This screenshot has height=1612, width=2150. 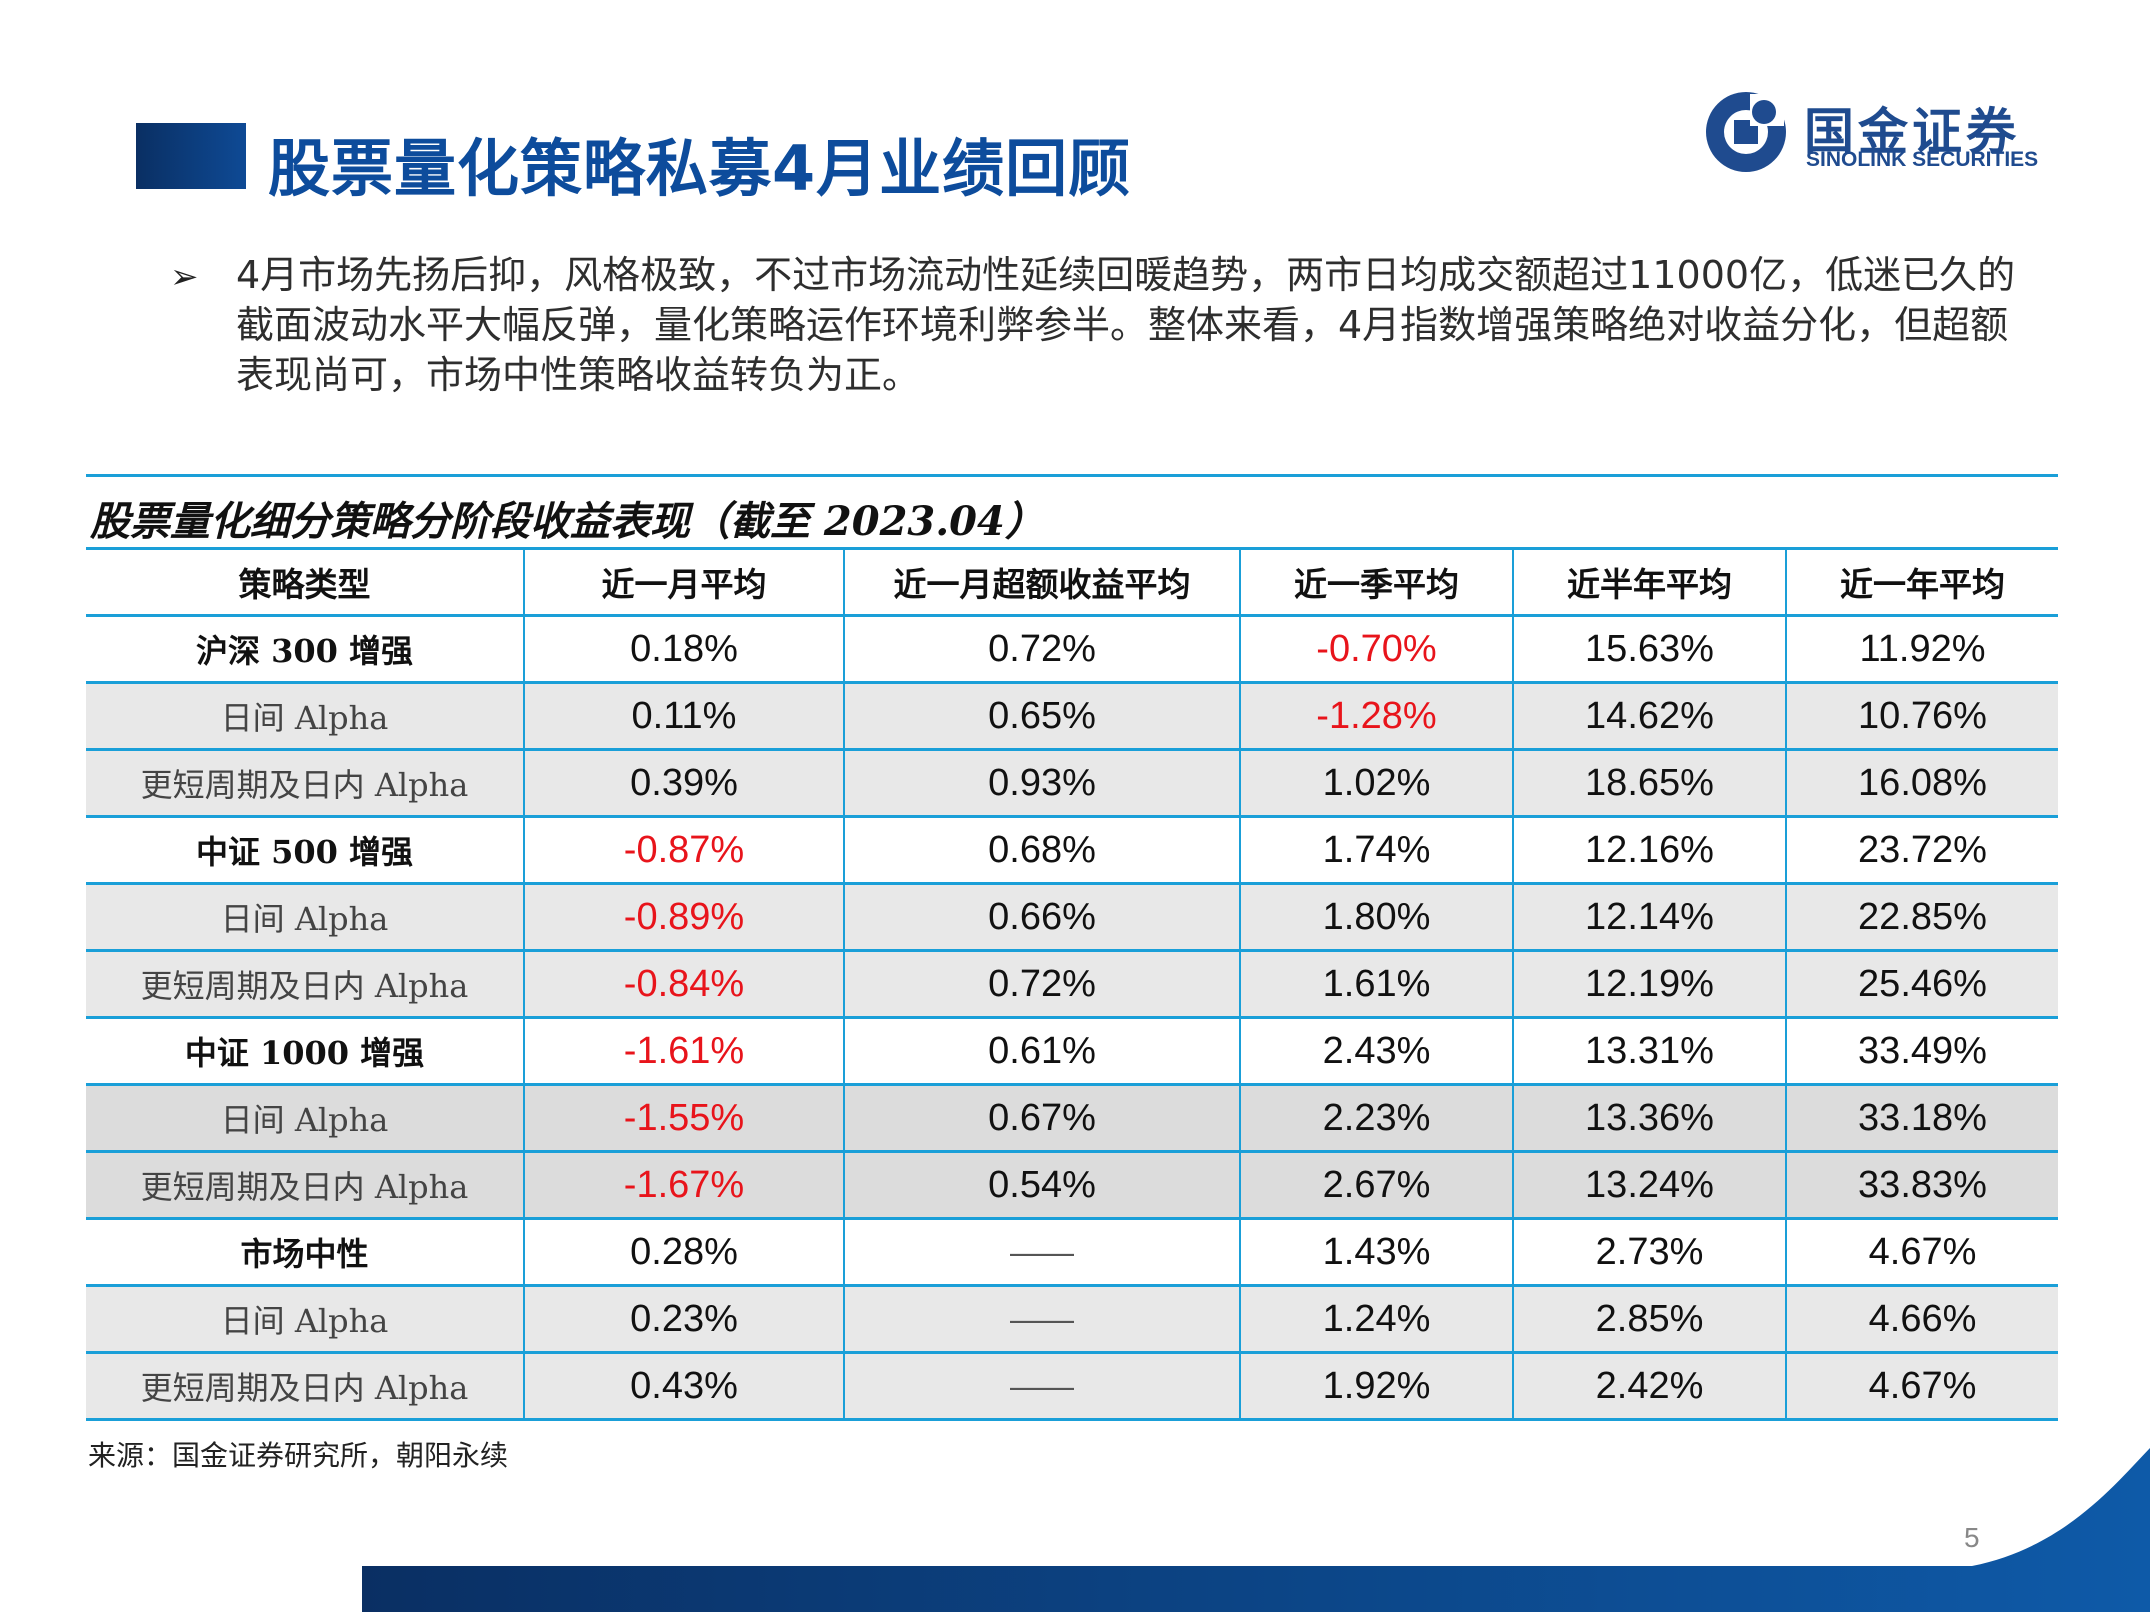 I want to click on value-cell: -0.87%, so click(x=684, y=850).